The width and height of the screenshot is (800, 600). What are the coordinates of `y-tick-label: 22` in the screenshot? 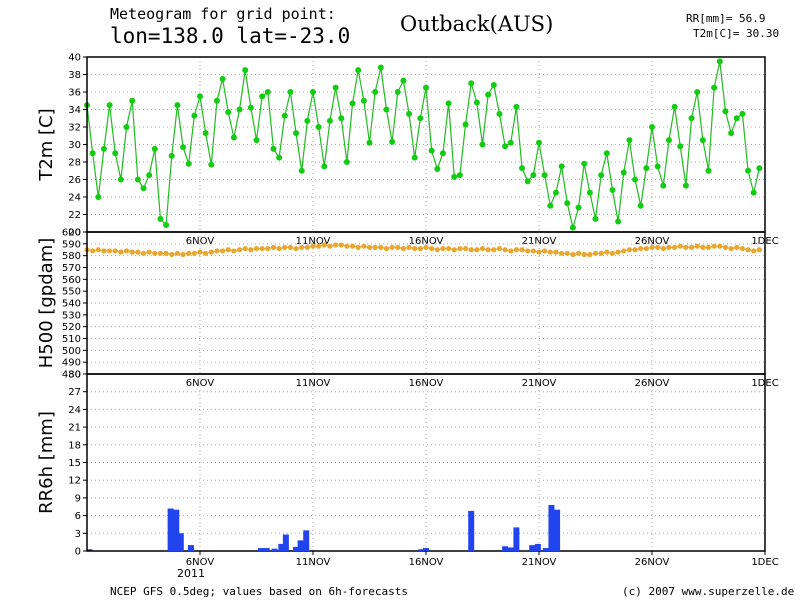 It's located at (74, 215).